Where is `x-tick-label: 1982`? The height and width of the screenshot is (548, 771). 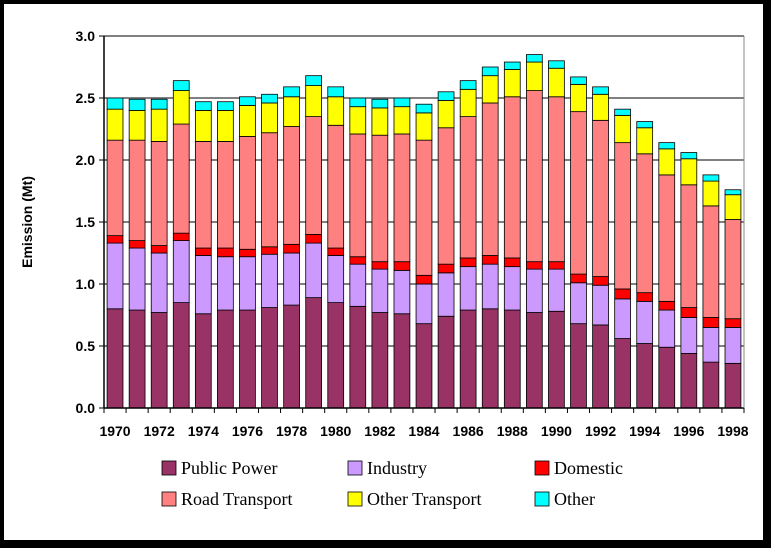
x-tick-label: 1982 is located at coordinates (379, 431).